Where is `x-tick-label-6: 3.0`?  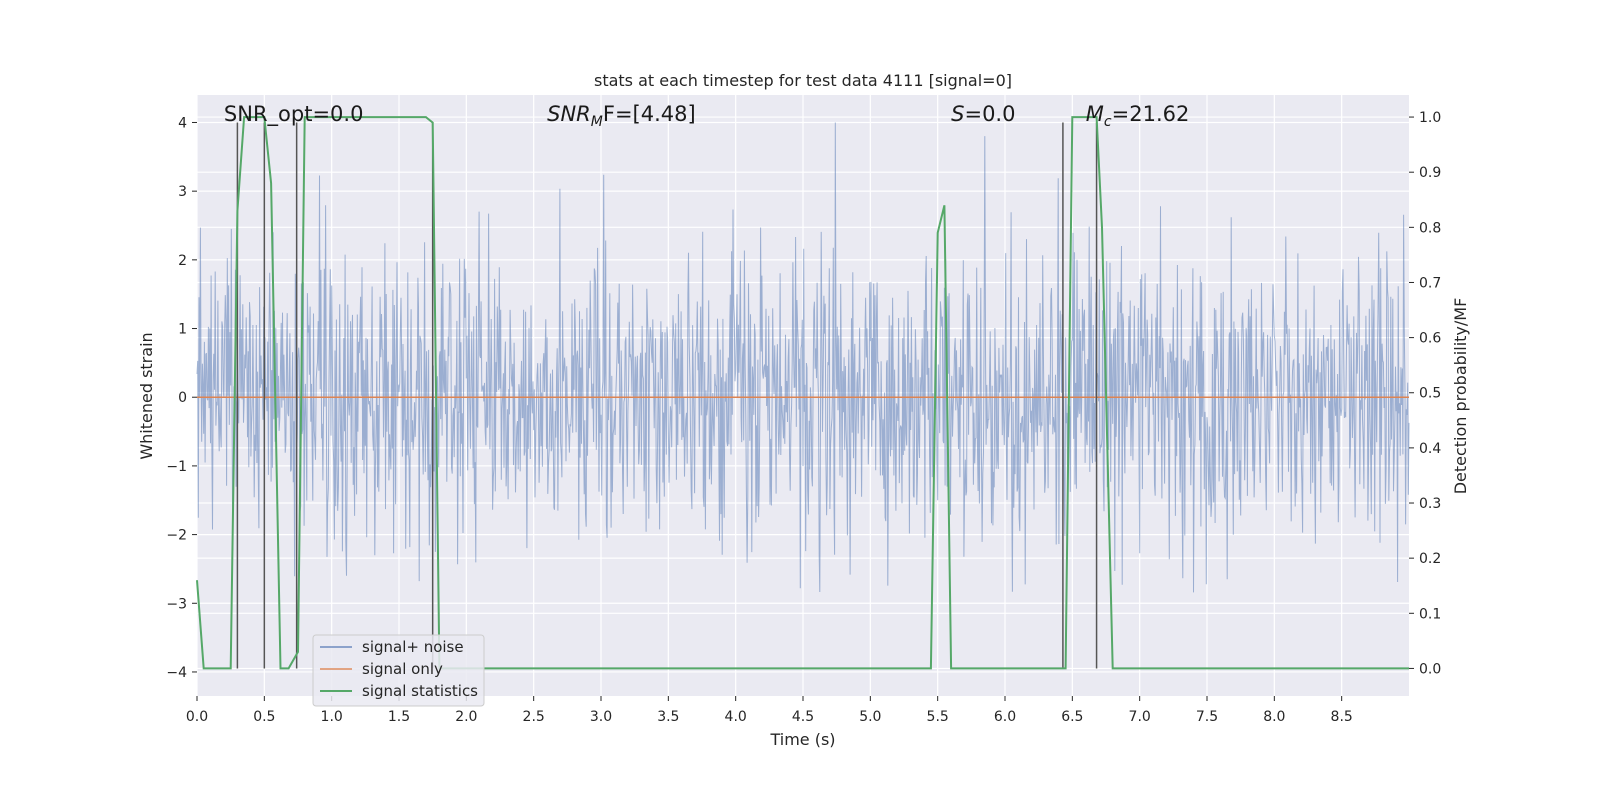
x-tick-label-6: 3.0 is located at coordinates (601, 717).